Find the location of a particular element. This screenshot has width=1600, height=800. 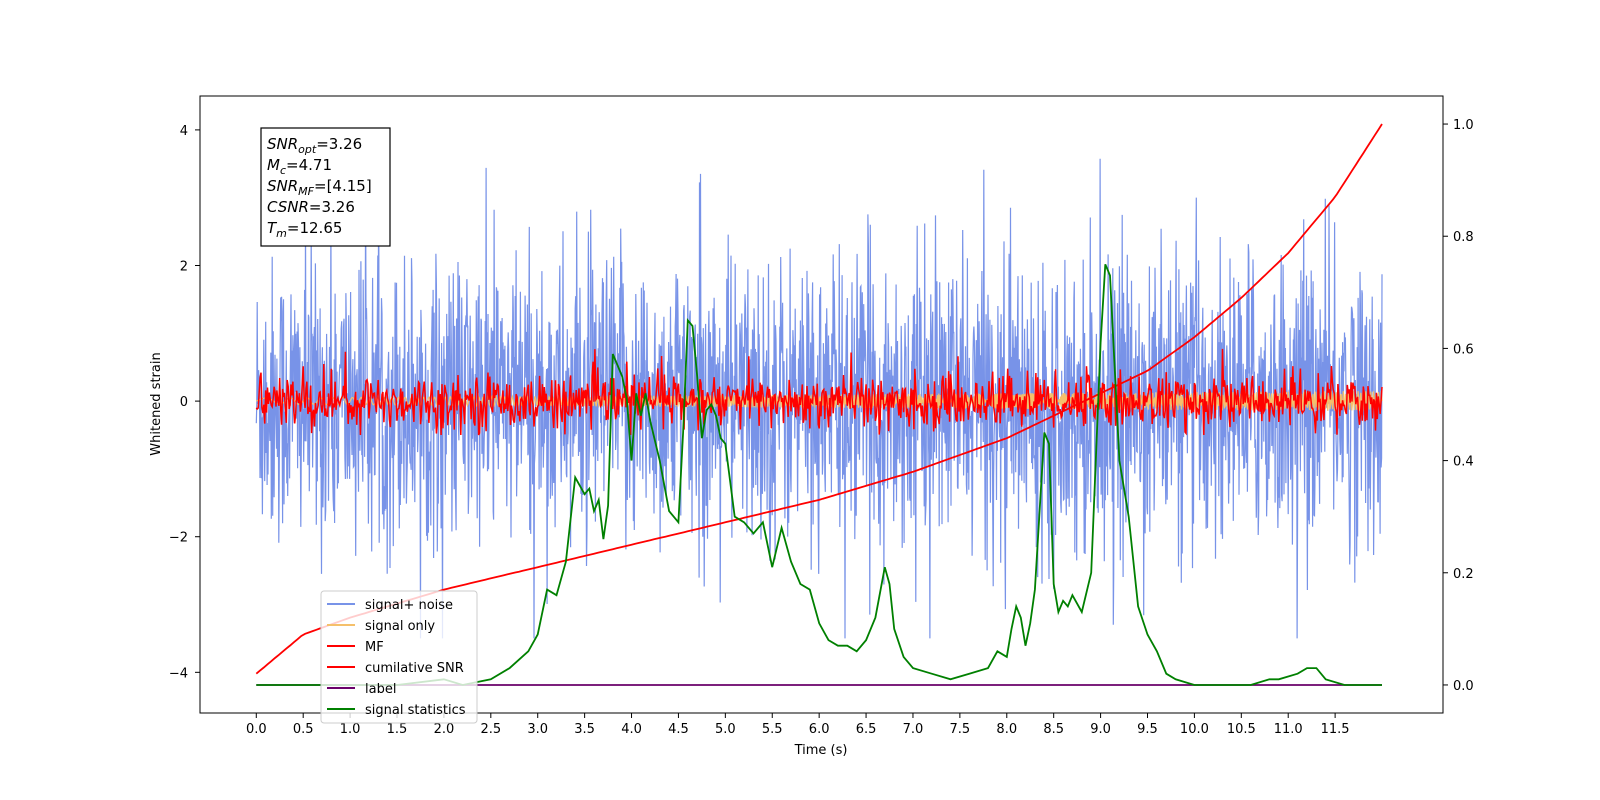

x-tick-label: 0.5 is located at coordinates (303, 729).